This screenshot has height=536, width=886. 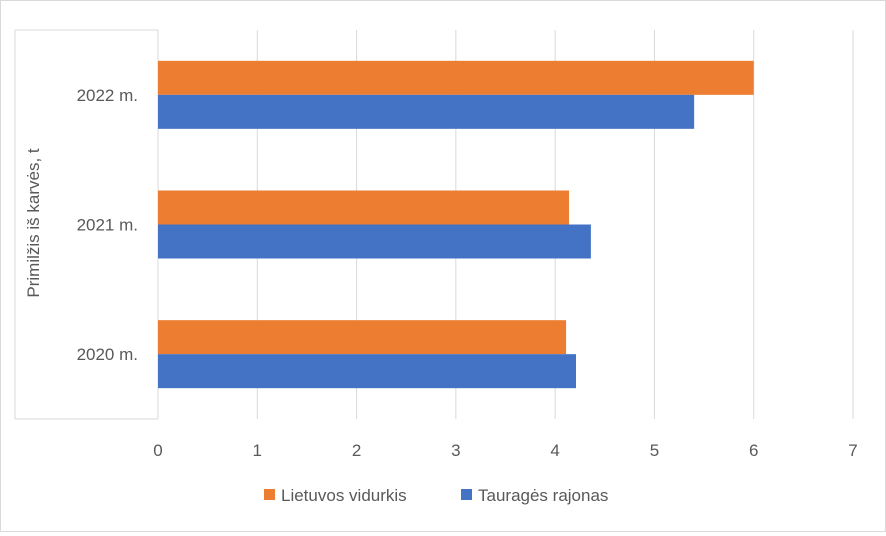 What do you see at coordinates (455, 450) in the screenshot?
I see `x-tick-label: 3` at bounding box center [455, 450].